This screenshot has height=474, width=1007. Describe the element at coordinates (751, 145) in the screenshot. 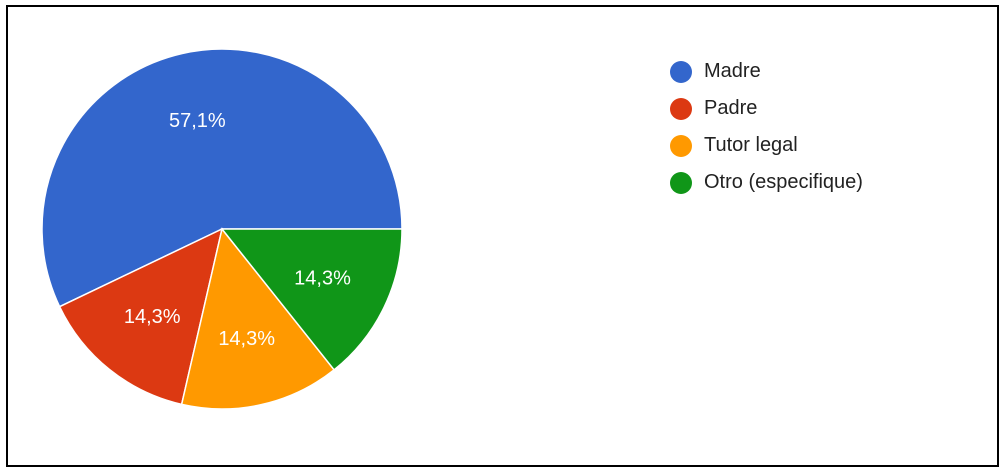

I see `legend-label: Tutor legal` at that location.